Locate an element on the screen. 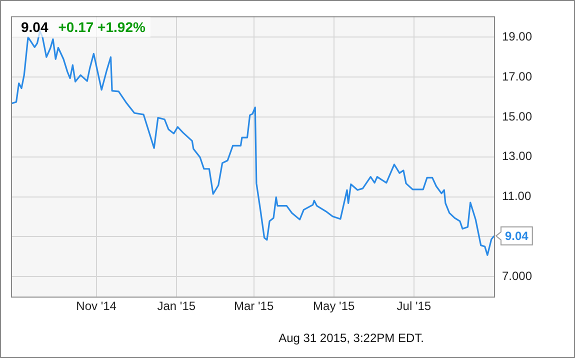 This screenshot has height=358, width=575. y-tick-label: 13.00 is located at coordinates (517, 156).